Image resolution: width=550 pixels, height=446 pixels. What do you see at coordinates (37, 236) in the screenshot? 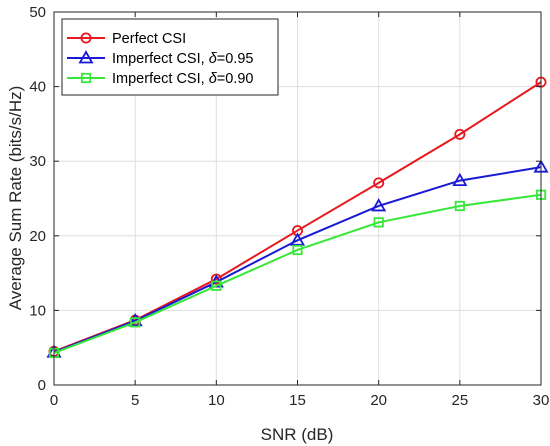
I see `y-tick-label: 20` at bounding box center [37, 236].